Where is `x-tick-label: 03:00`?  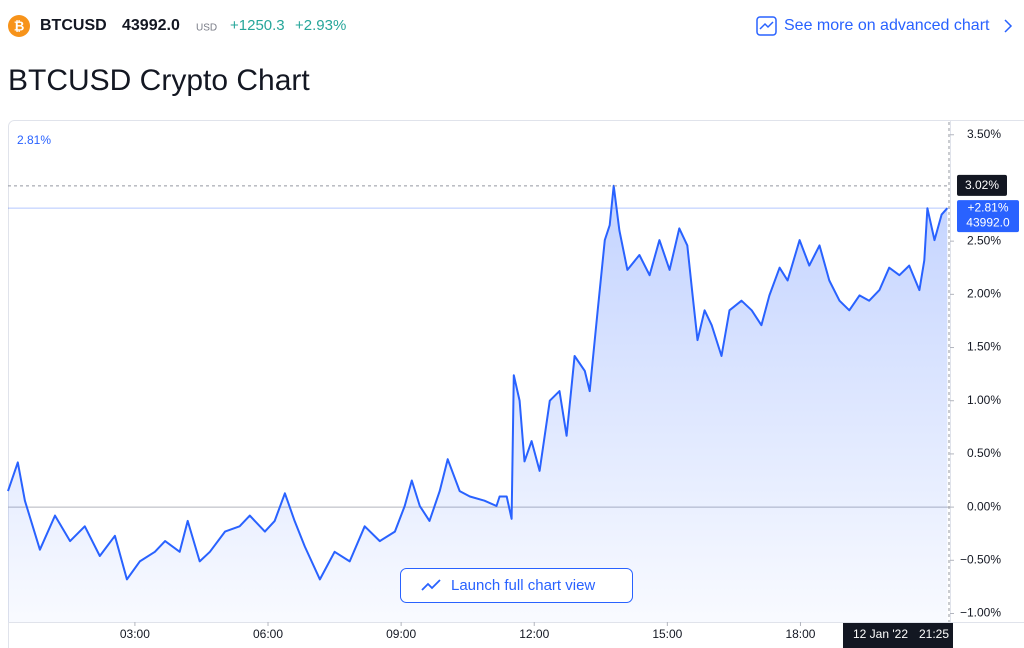 x-tick-label: 03:00 is located at coordinates (135, 634).